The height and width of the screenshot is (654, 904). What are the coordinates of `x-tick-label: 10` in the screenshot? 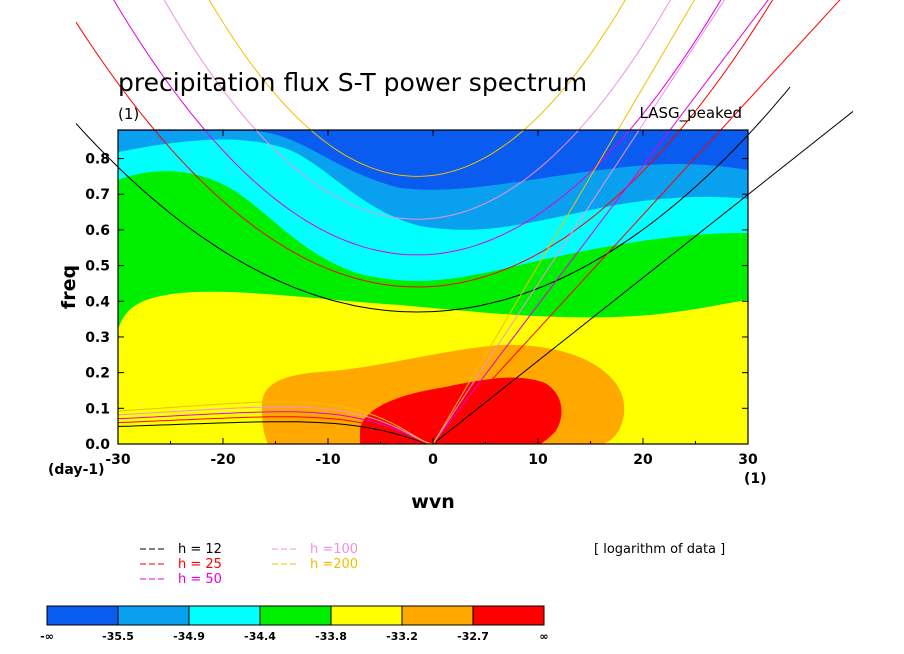 It's located at (538, 460).